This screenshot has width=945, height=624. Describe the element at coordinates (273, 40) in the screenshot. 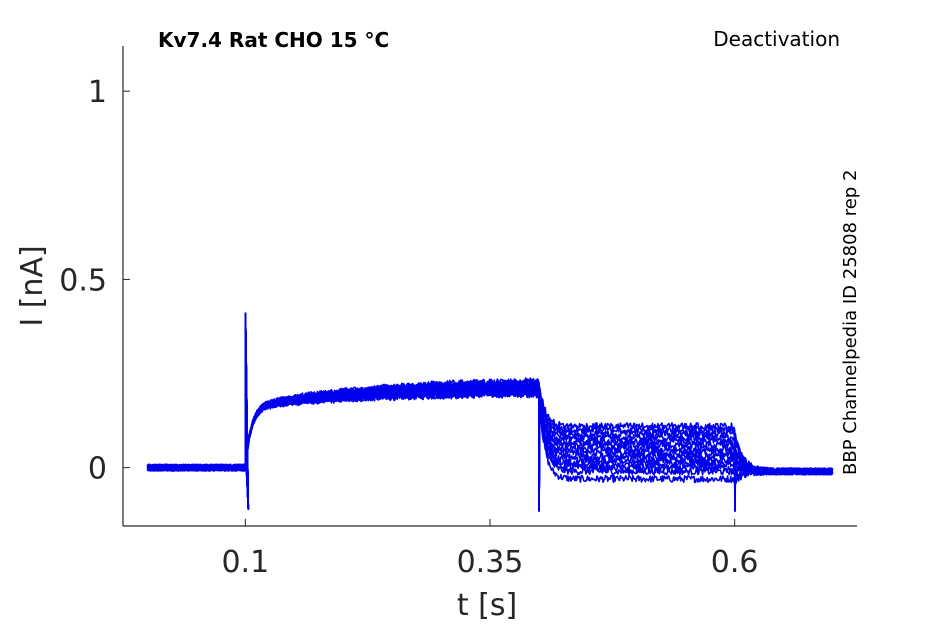

I see `chart-title: Kv7.4 Rat CHO 15 °C` at that location.